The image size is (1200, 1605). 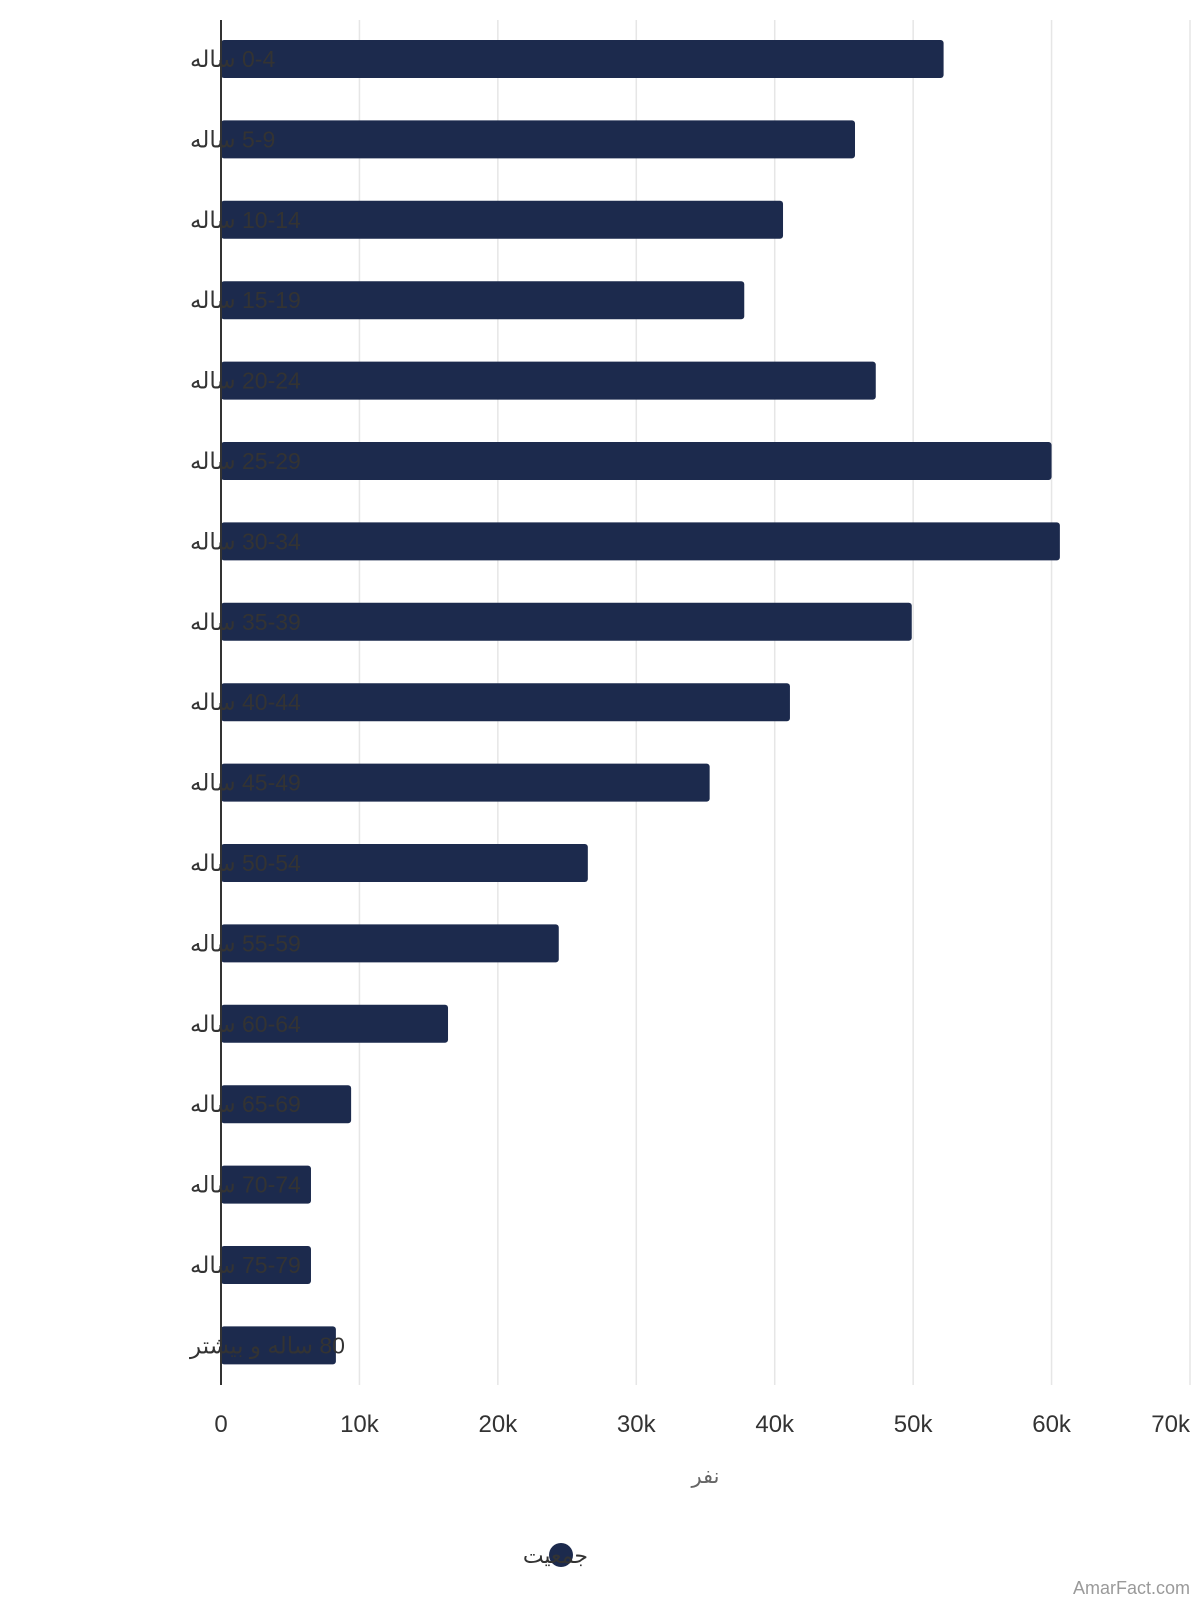 What do you see at coordinates (245, 381) in the screenshot?
I see `category-label: 20-24 ساله` at bounding box center [245, 381].